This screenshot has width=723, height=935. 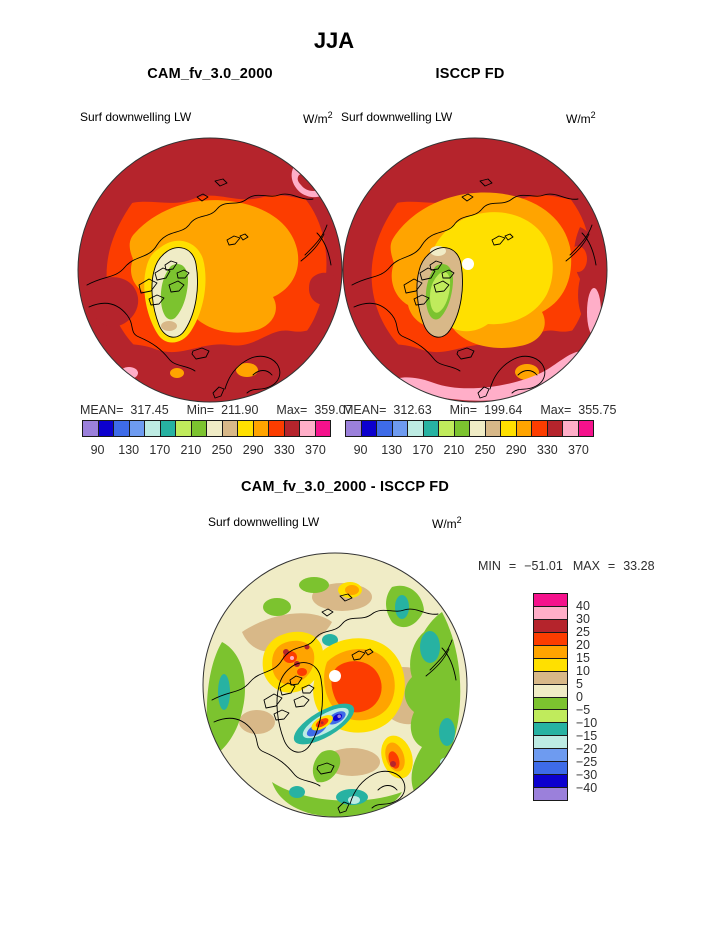 What do you see at coordinates (206, 450) in the screenshot?
I see `colorbar-cam-ticks: 90 130 170 210 250 290 330 370` at bounding box center [206, 450].